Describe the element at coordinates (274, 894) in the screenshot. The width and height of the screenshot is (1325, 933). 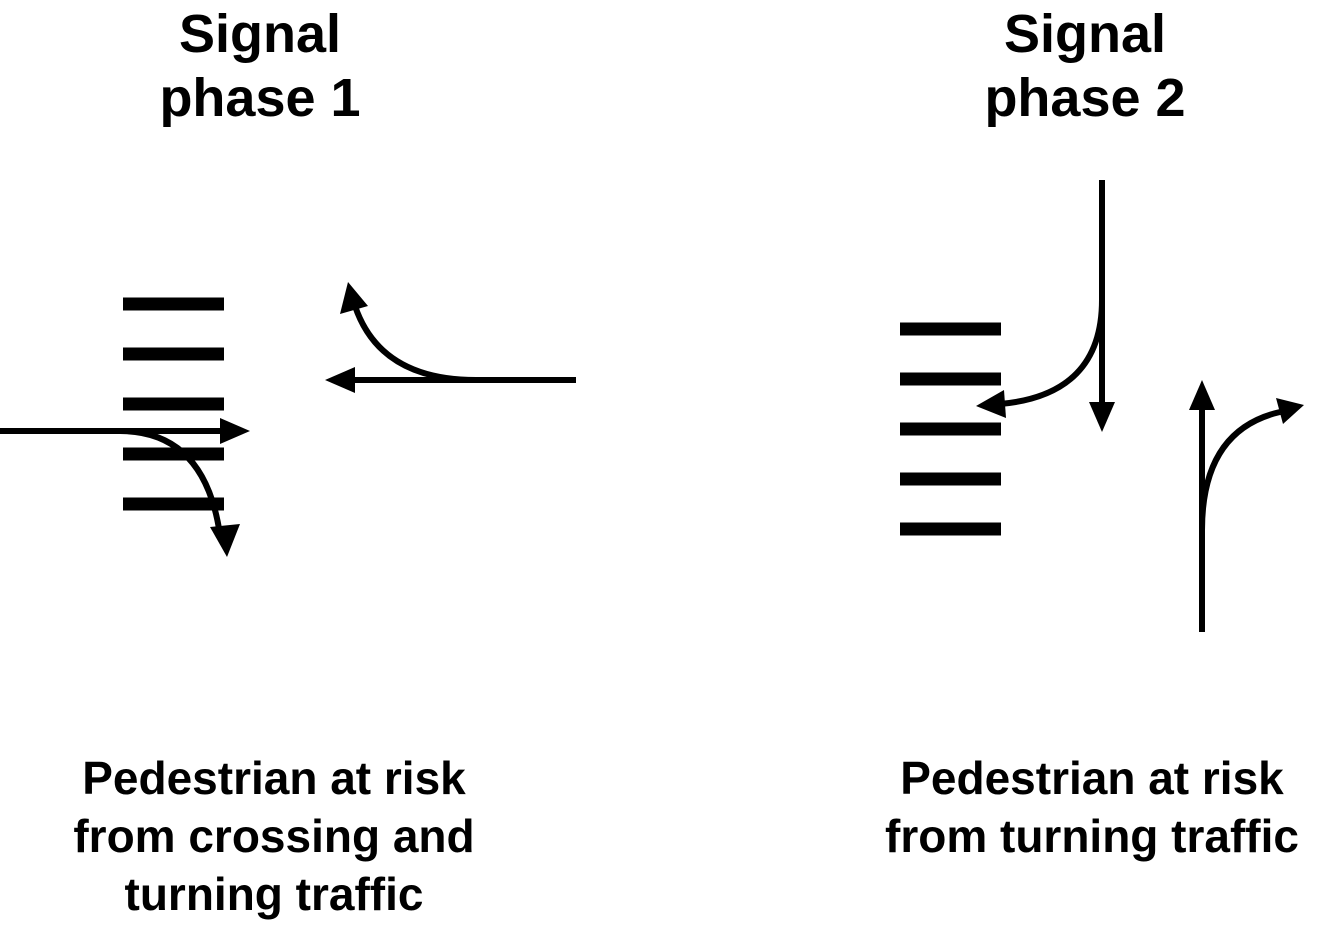
I see `phase-1-caption-line-3: turning traffic` at that location.